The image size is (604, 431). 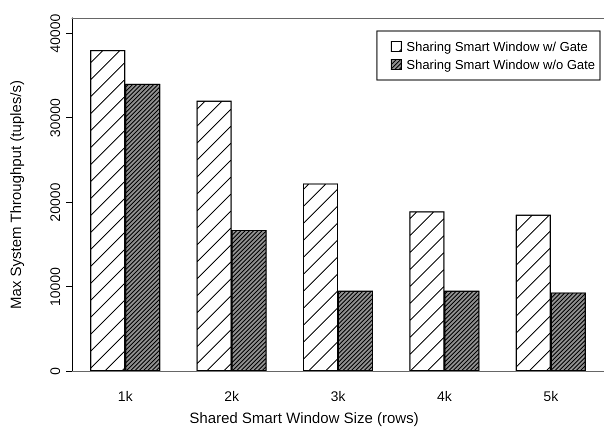 I want to click on y-tick-label: 10000, so click(x=55, y=286).